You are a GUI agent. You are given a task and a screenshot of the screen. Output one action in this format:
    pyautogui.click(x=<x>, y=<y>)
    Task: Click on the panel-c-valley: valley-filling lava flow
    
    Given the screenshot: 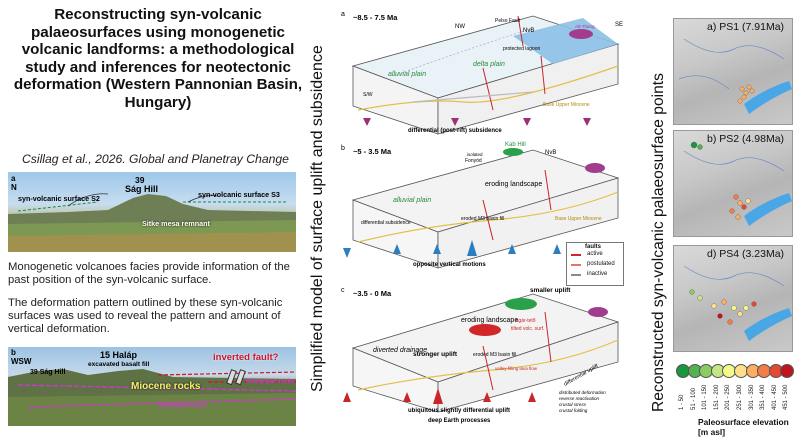 What is the action you would take?
    pyautogui.click(x=516, y=368)
    